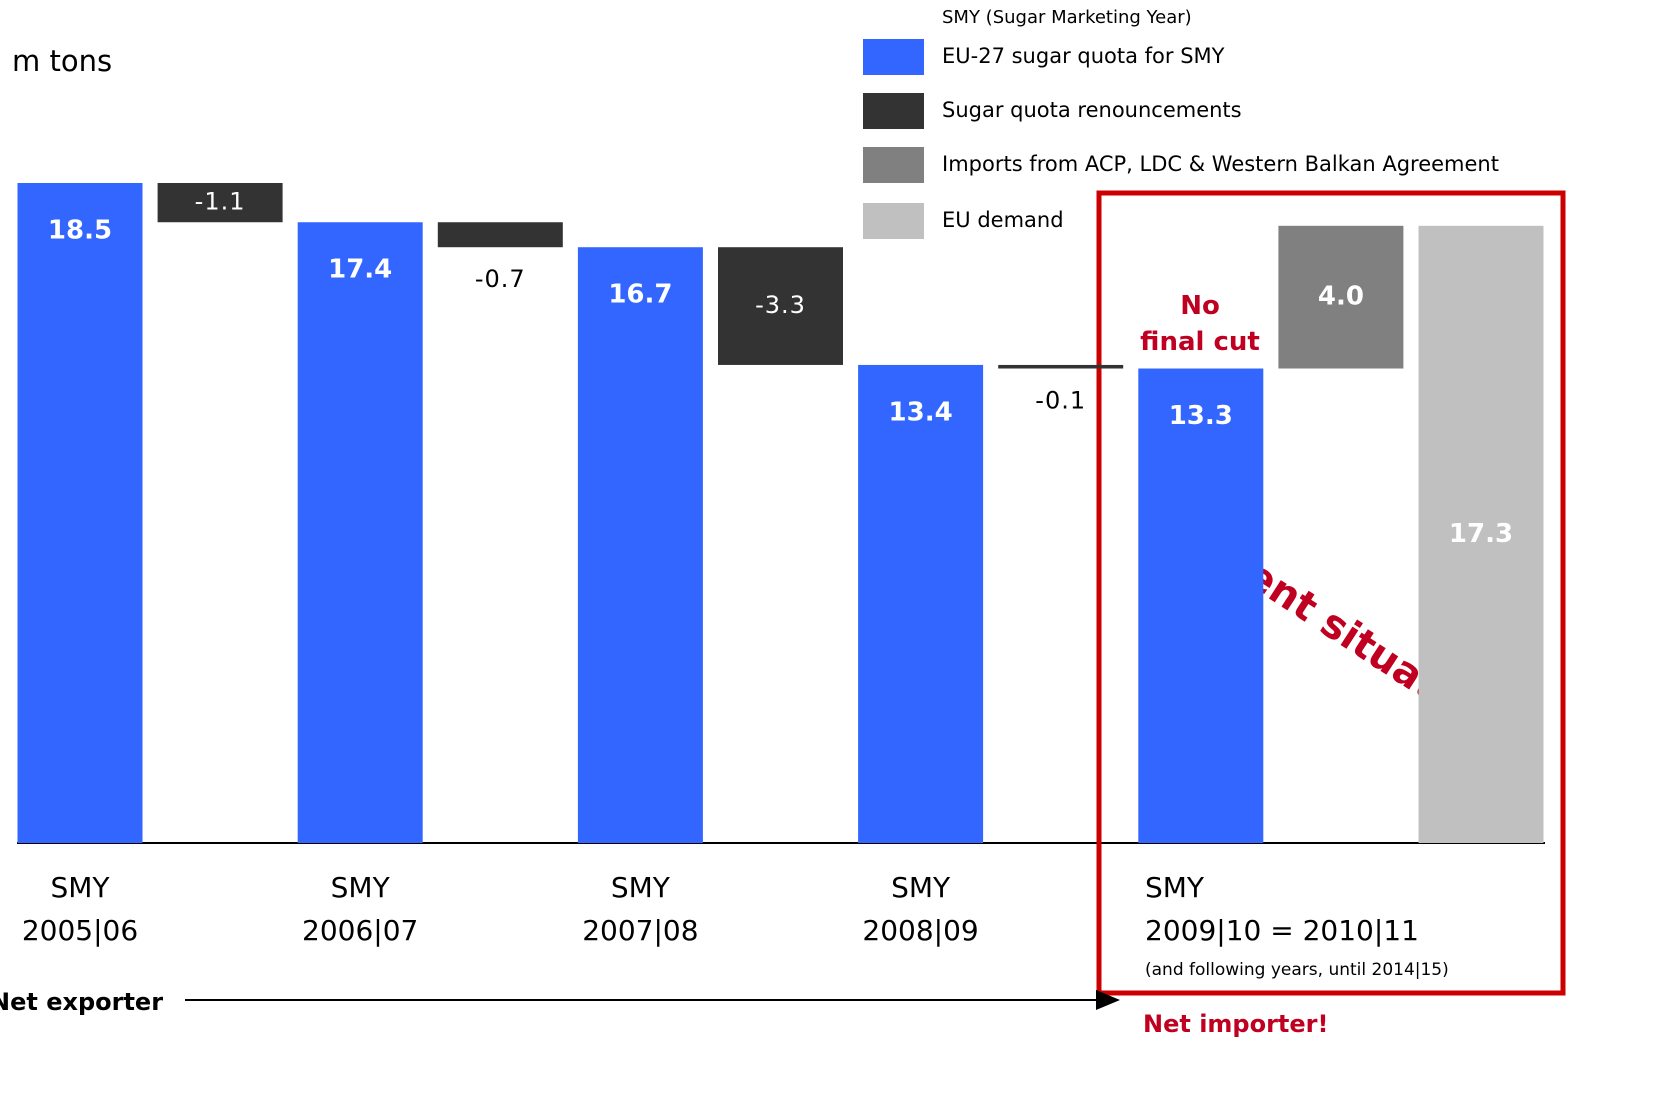 This screenshot has width=1671, height=1105. What do you see at coordinates (80, 909) in the screenshot?
I see `x-tick-label: SMY 2005|06` at bounding box center [80, 909].